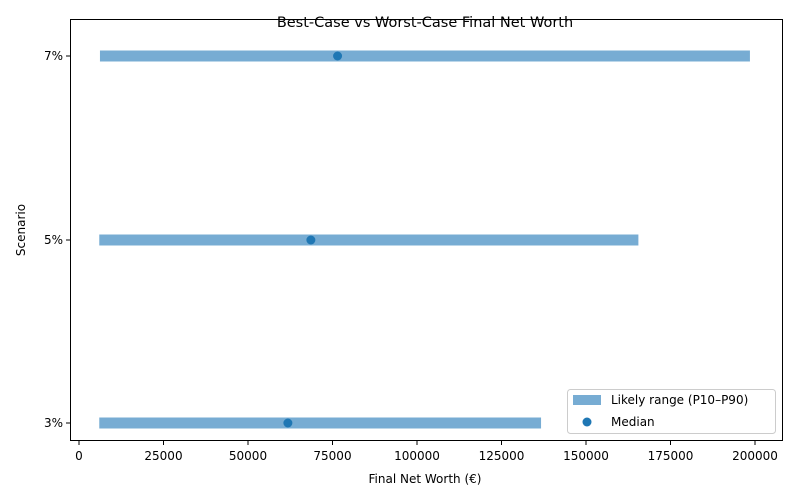 This screenshot has height=504, width=800. I want to click on legend: Likely range (P10–P90) Median, so click(671, 411).